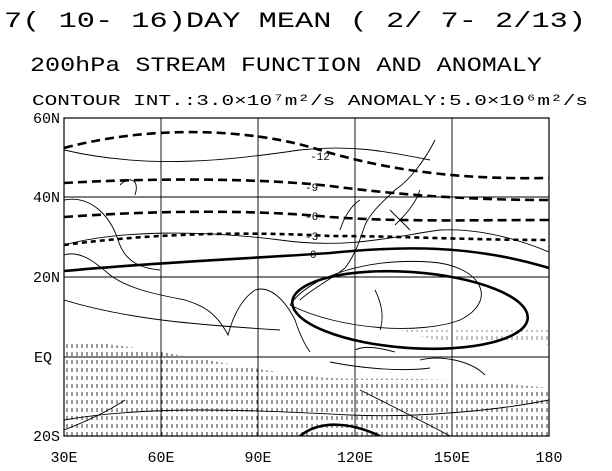 This screenshot has width=612, height=471. I want to click on contour-label: -3, so click(311, 238).